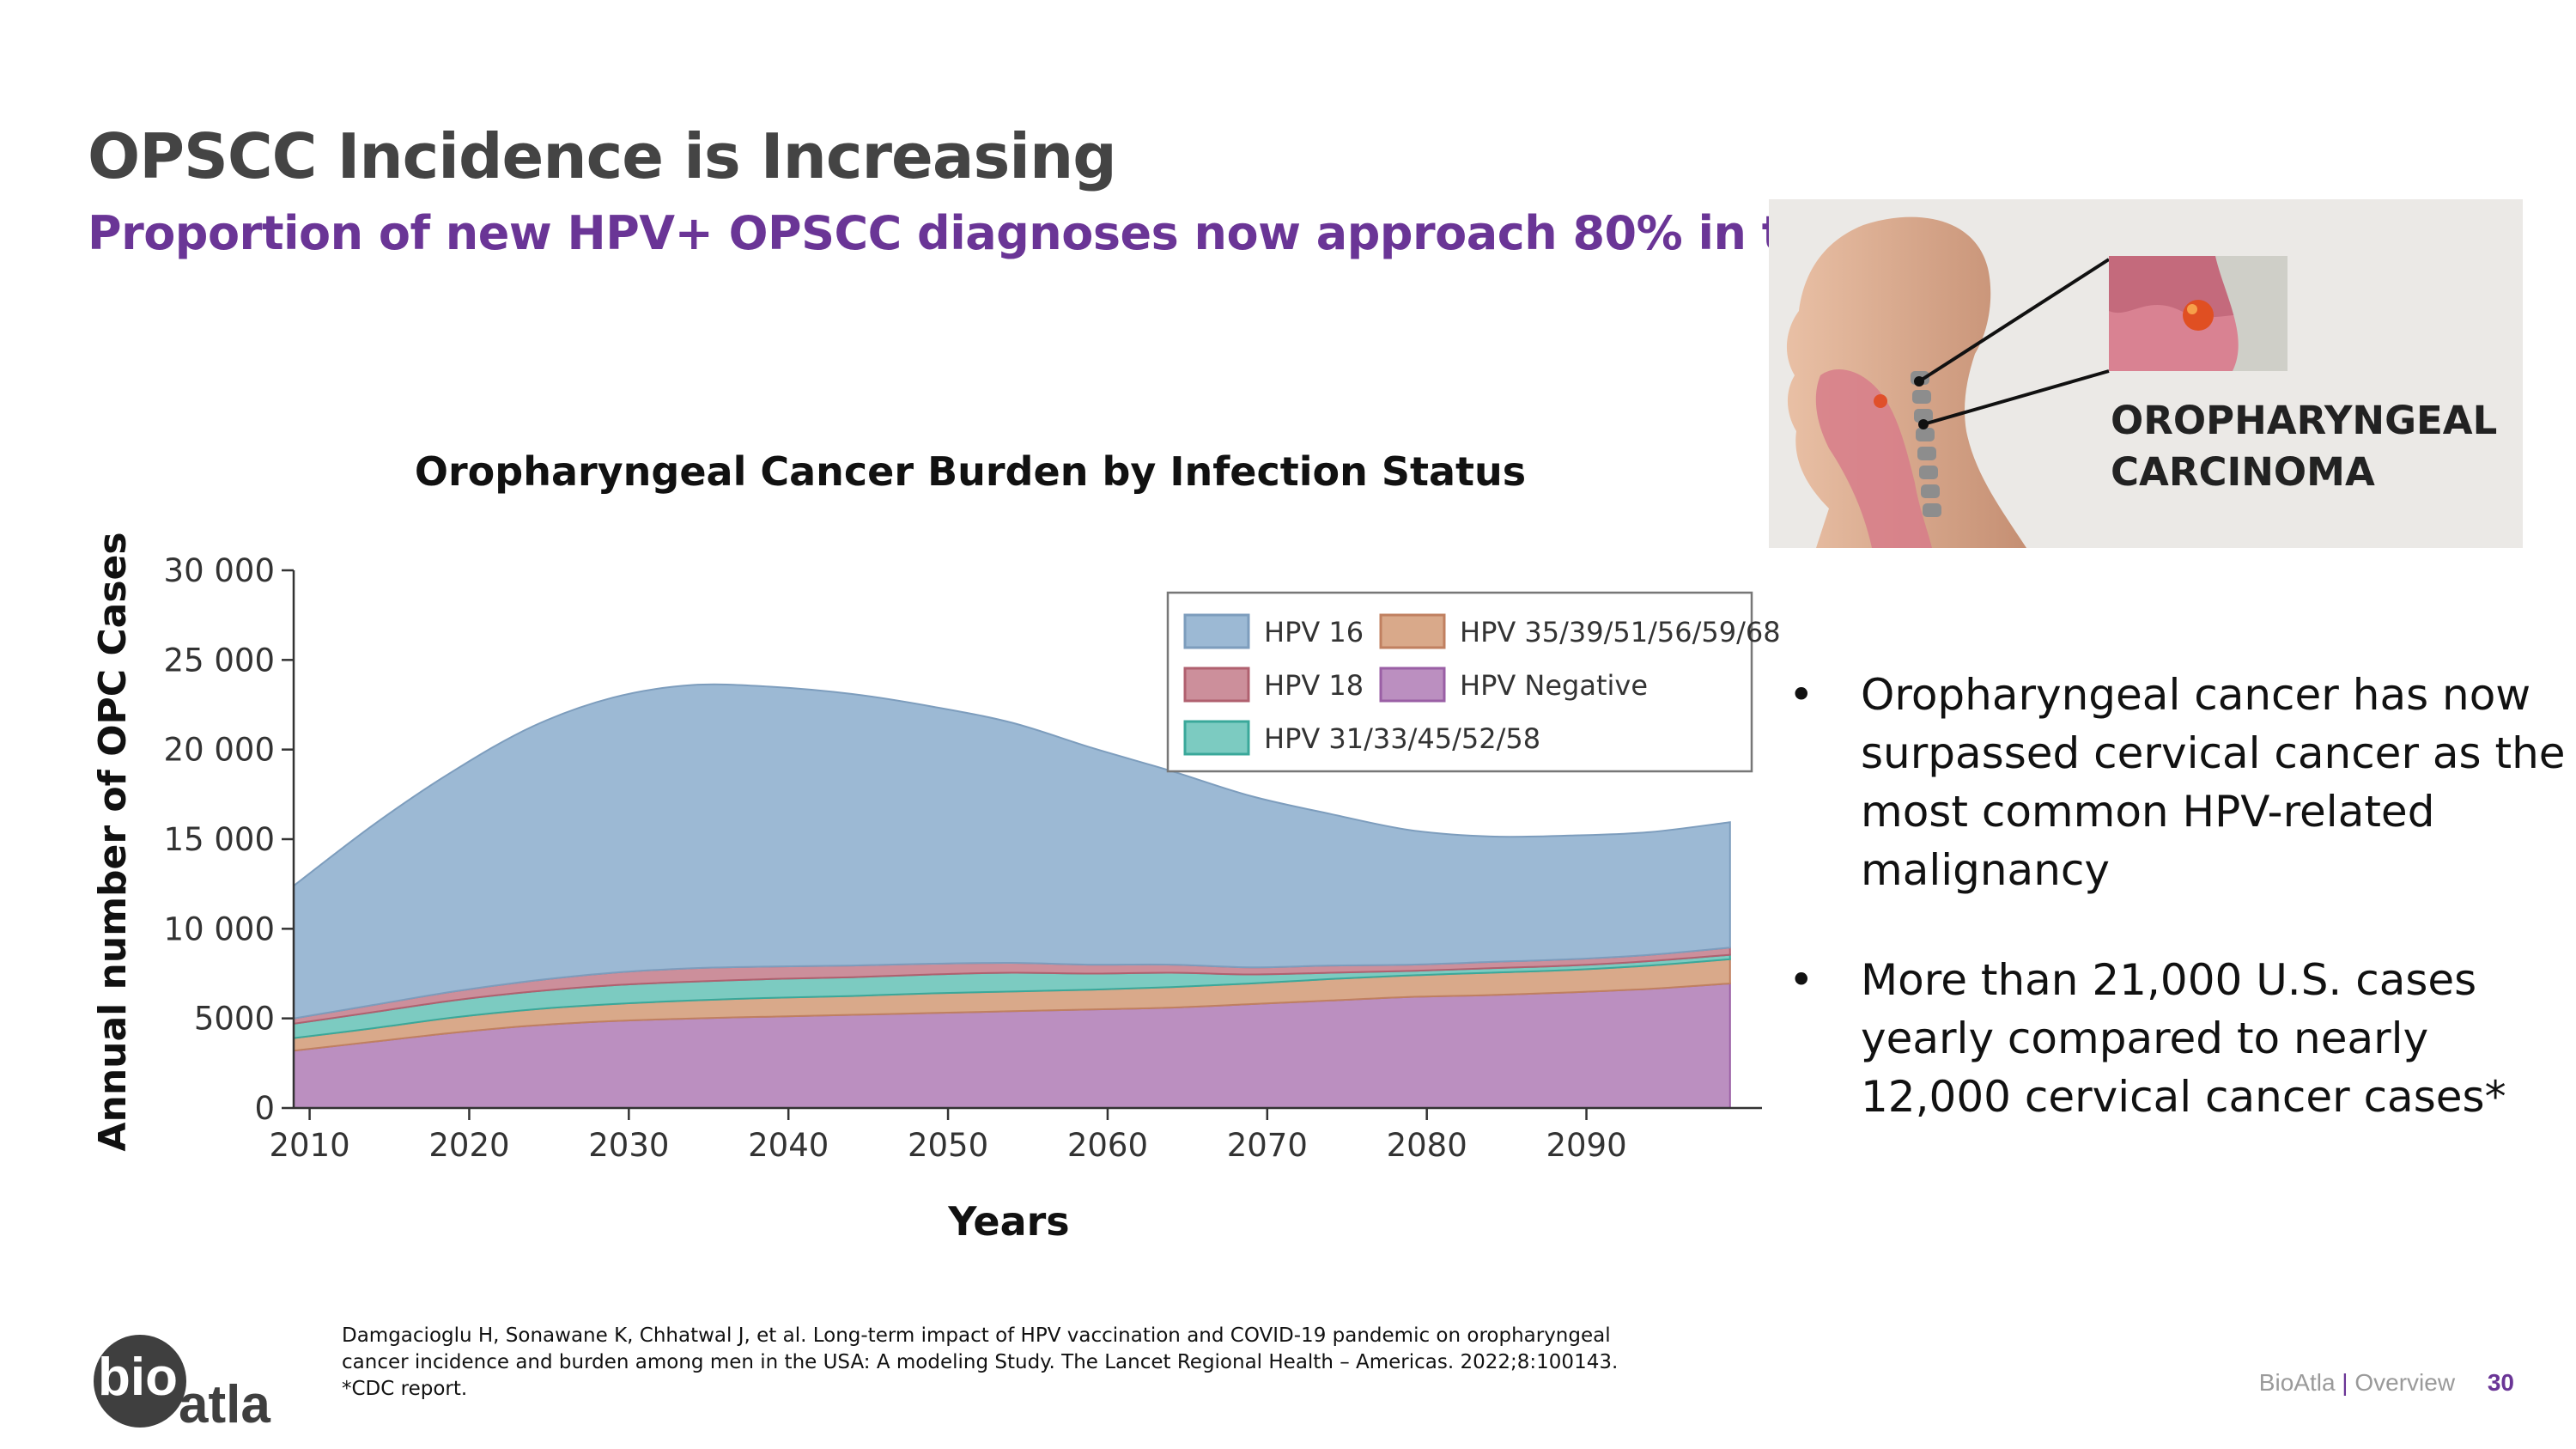 Image resolution: width=2576 pixels, height=1449 pixels. Describe the element at coordinates (219, 570) in the screenshot. I see `y-tick-label: 30 000` at that location.